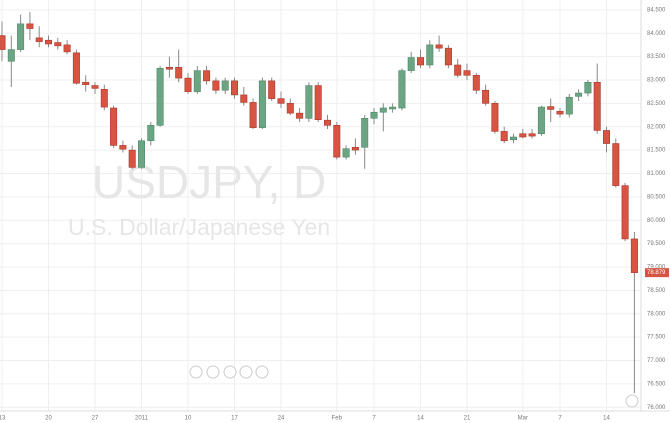  I want to click on last-price-box, so click(657, 273).